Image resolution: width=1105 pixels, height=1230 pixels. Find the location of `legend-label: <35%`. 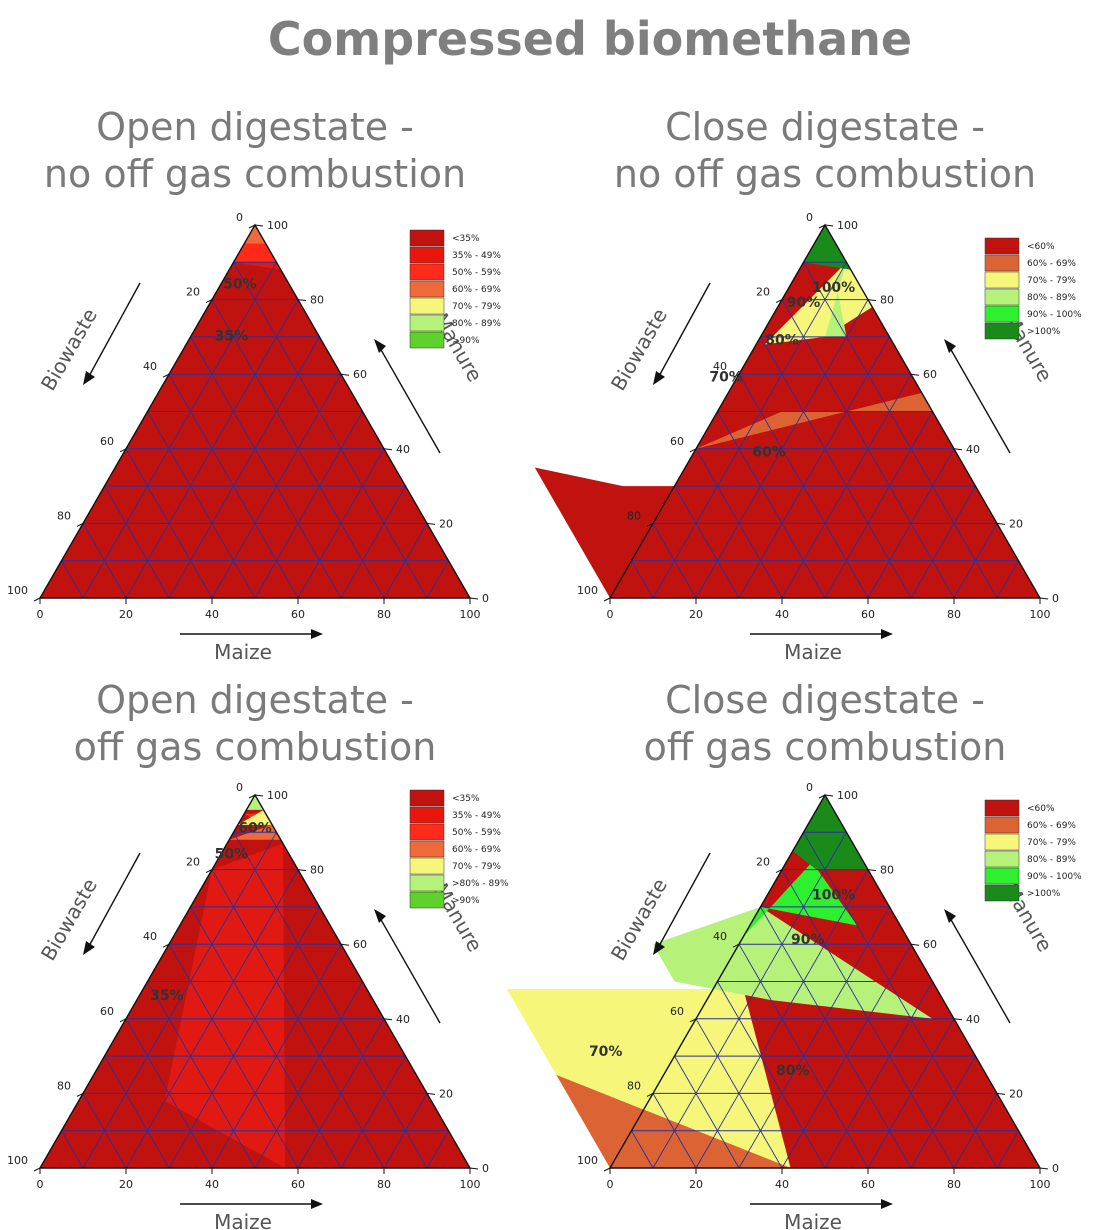

legend-label: <35% is located at coordinates (466, 239).